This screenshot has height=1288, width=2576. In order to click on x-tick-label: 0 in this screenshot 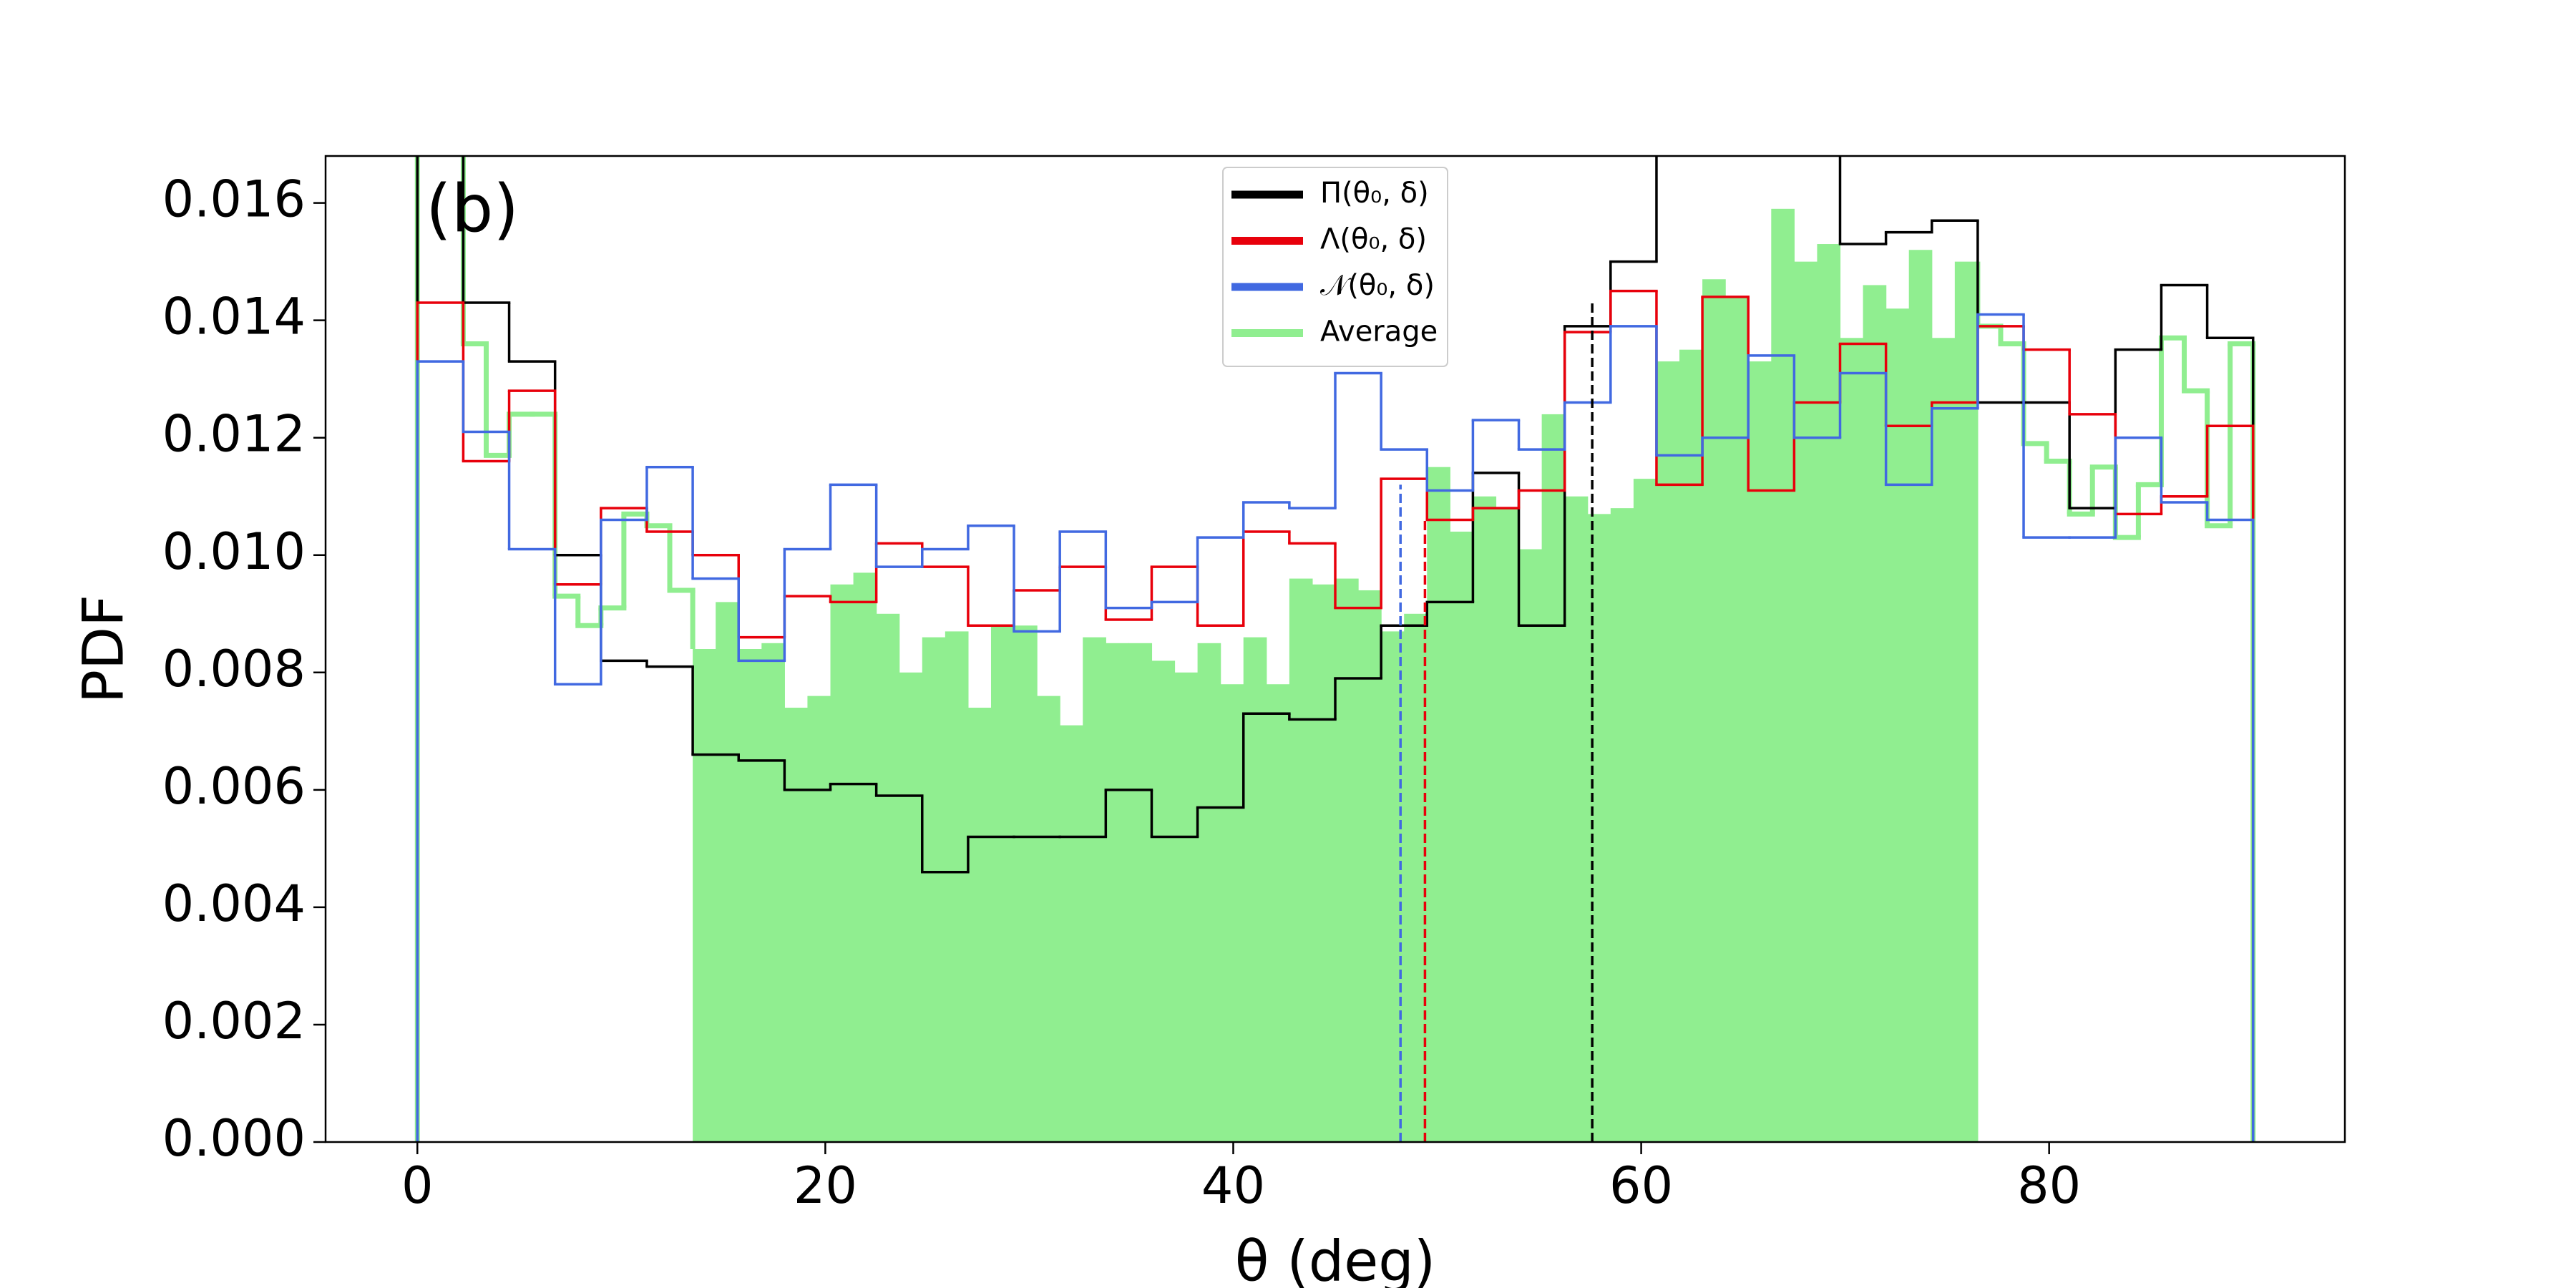, I will do `click(417, 1185)`.